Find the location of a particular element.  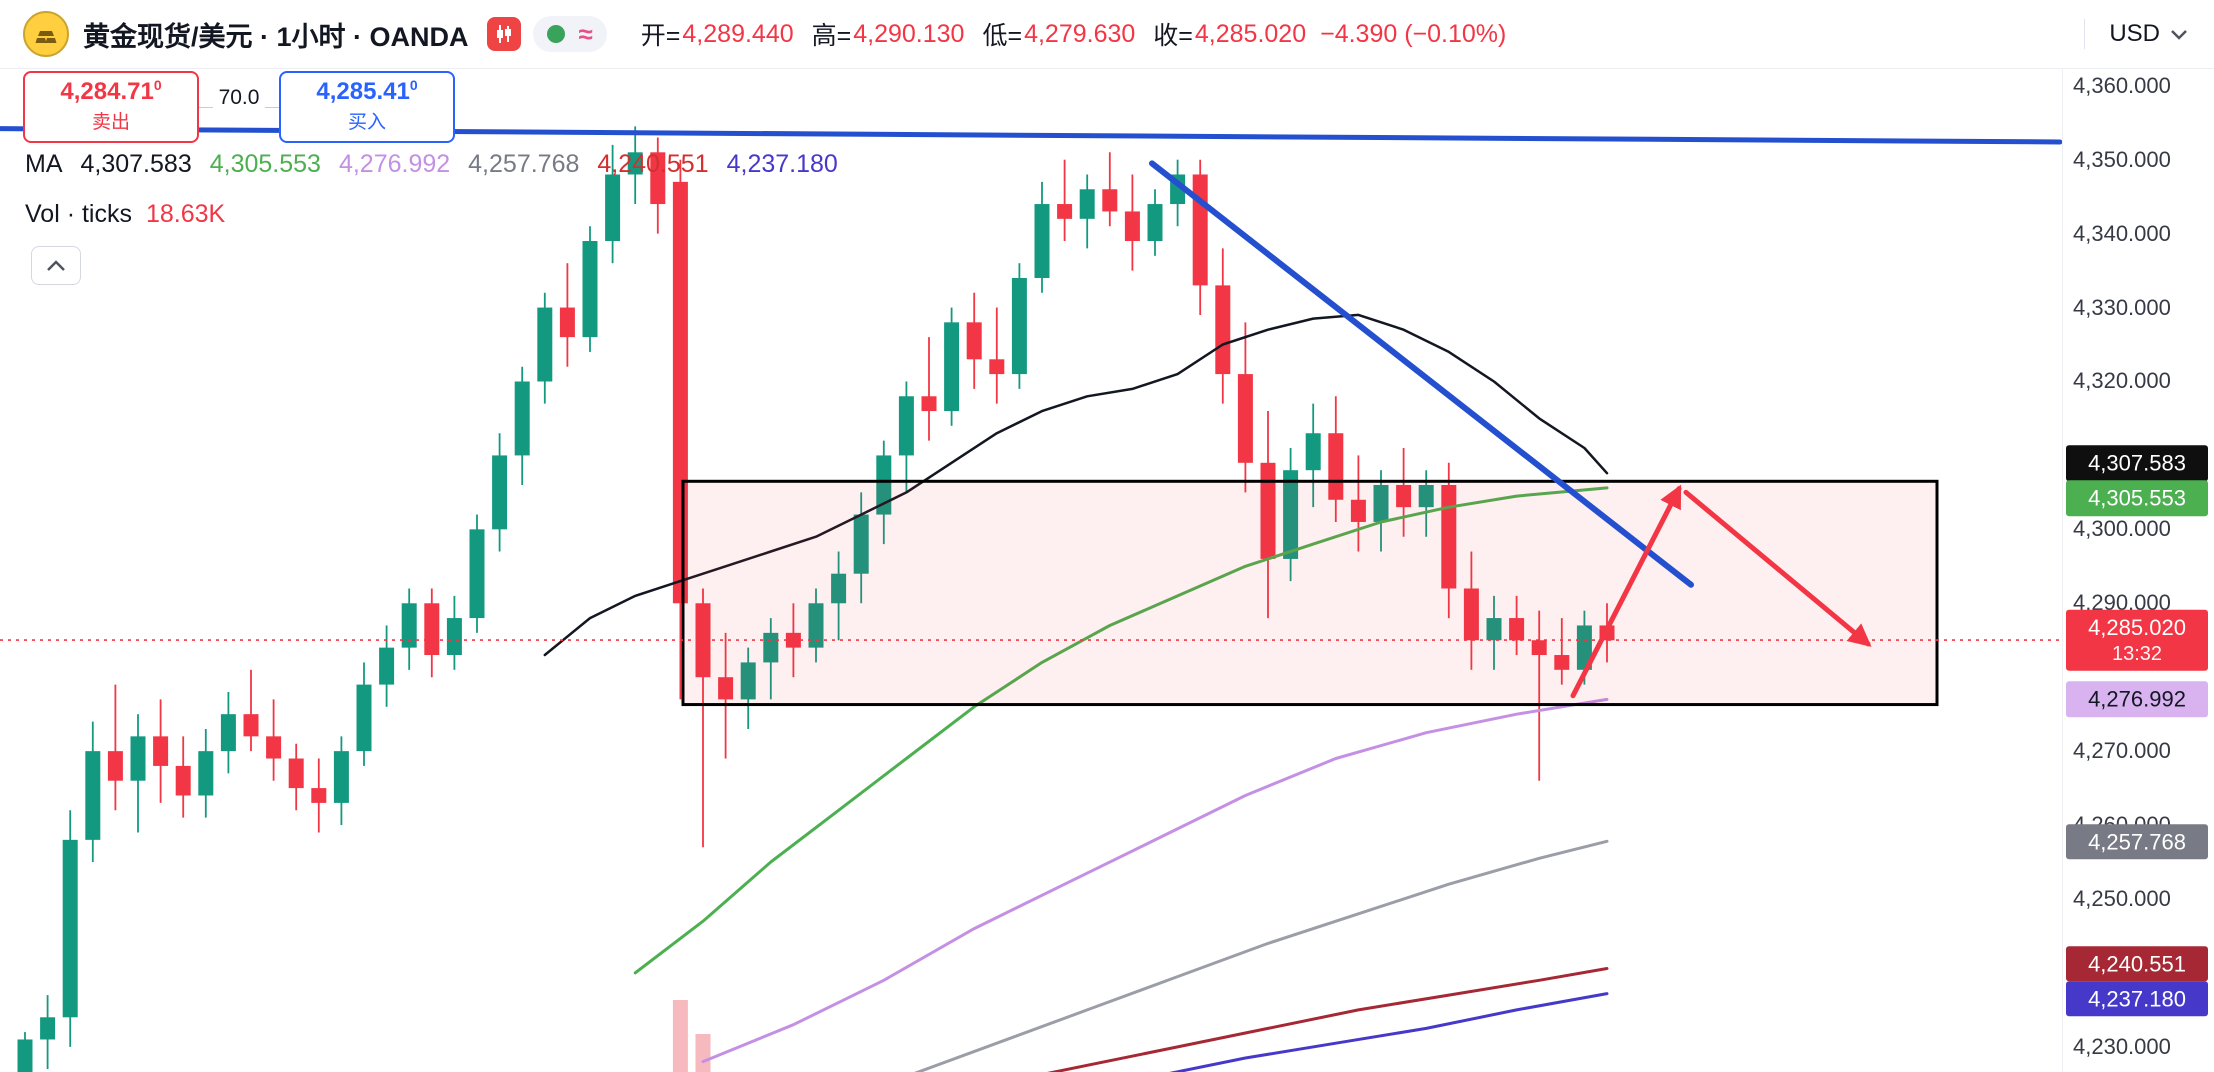

price-axis-label: 4,320.000 is located at coordinates (2122, 381).